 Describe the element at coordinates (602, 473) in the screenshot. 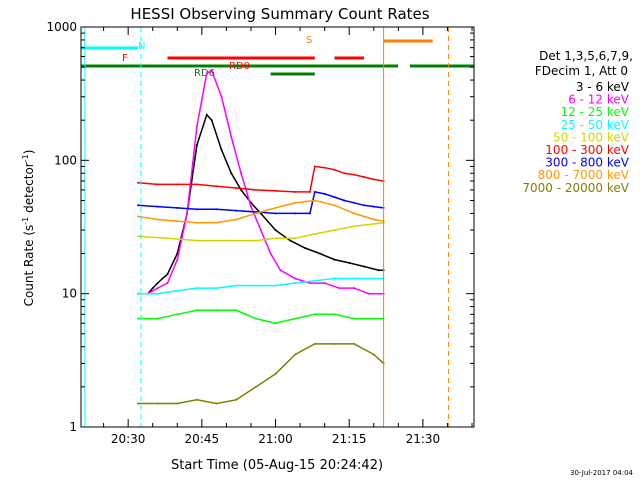

I see `timestamp: 30-Jul-2017 04:04` at that location.